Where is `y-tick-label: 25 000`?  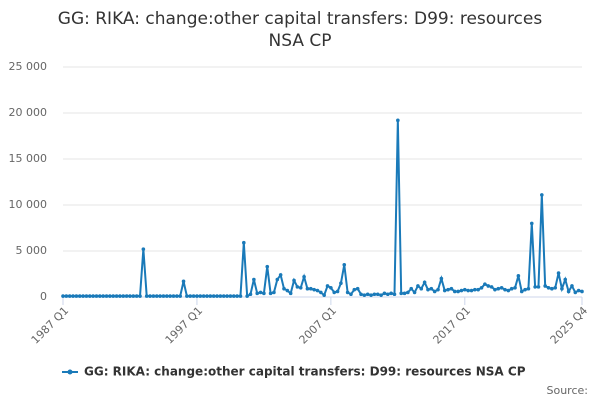 y-tick-label: 25 000 is located at coordinates (28, 66).